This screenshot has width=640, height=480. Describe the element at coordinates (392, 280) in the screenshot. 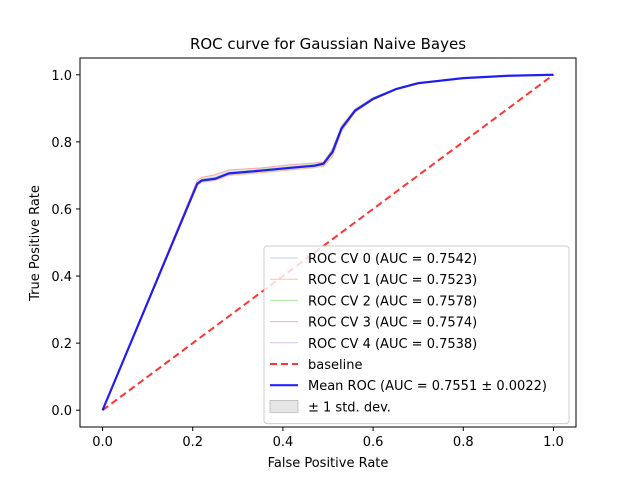

I see `legend-label: ROC CV 1 (AUC = 0.7523)` at that location.